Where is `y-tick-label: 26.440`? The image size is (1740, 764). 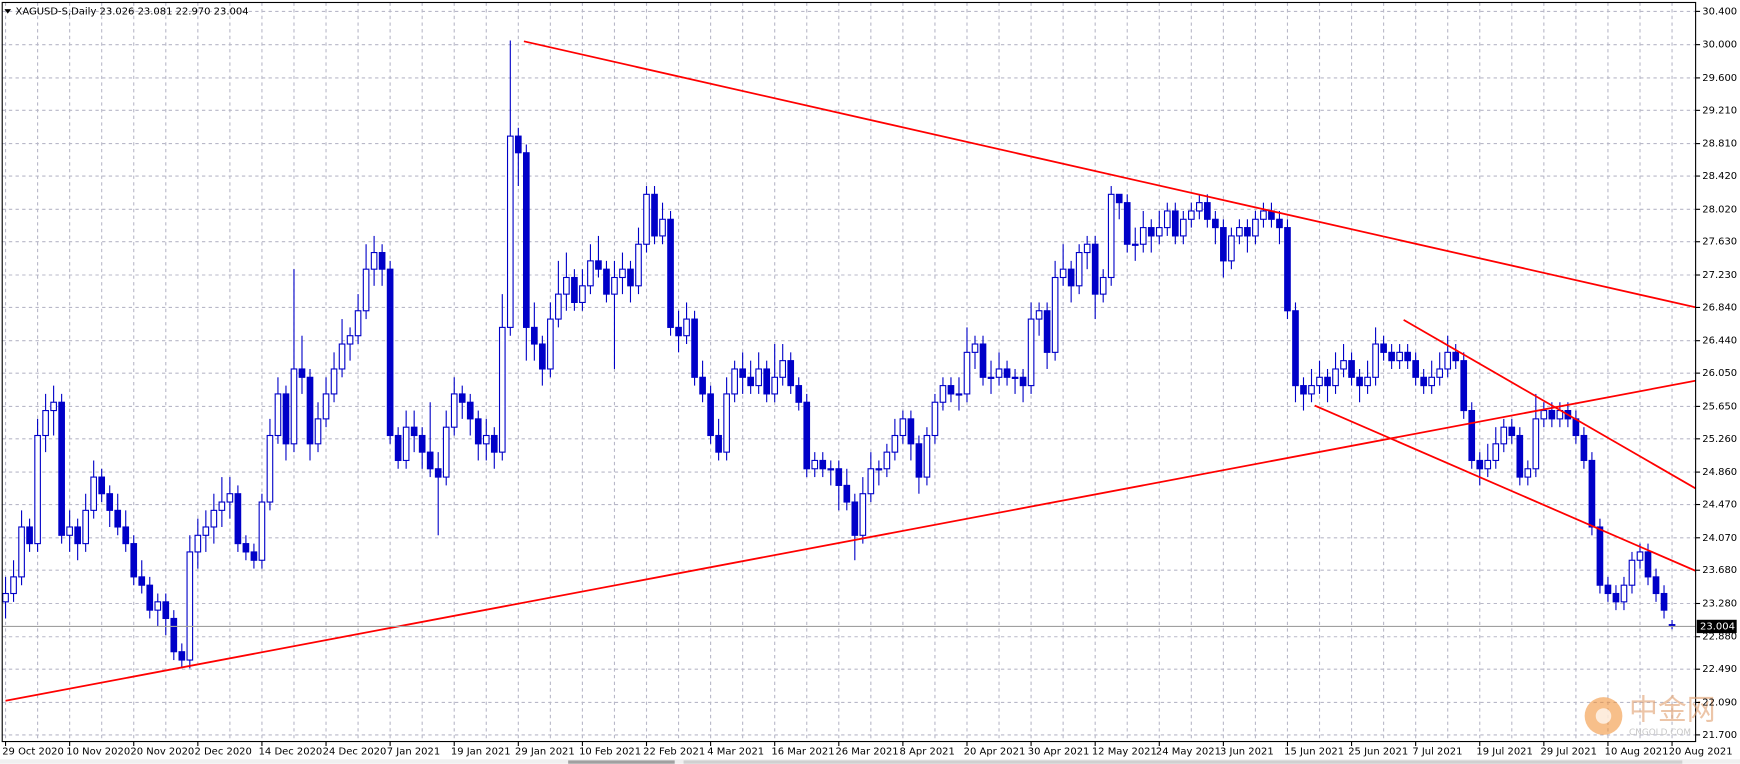
y-tick-label: 26.440 is located at coordinates (1719, 341).